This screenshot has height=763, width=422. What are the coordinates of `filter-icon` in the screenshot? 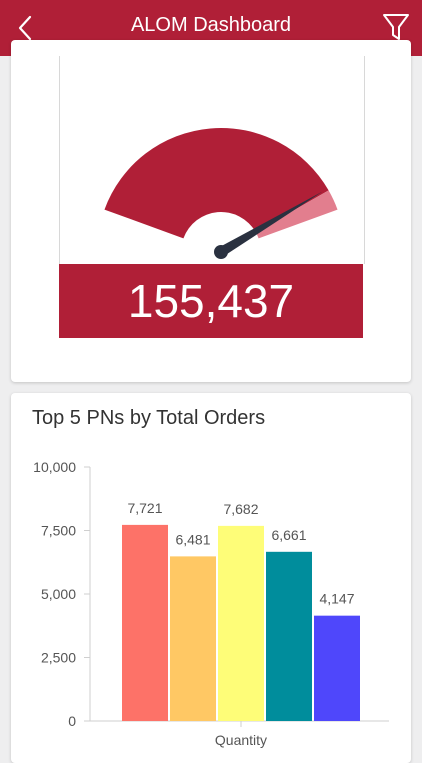 It's located at (396, 27).